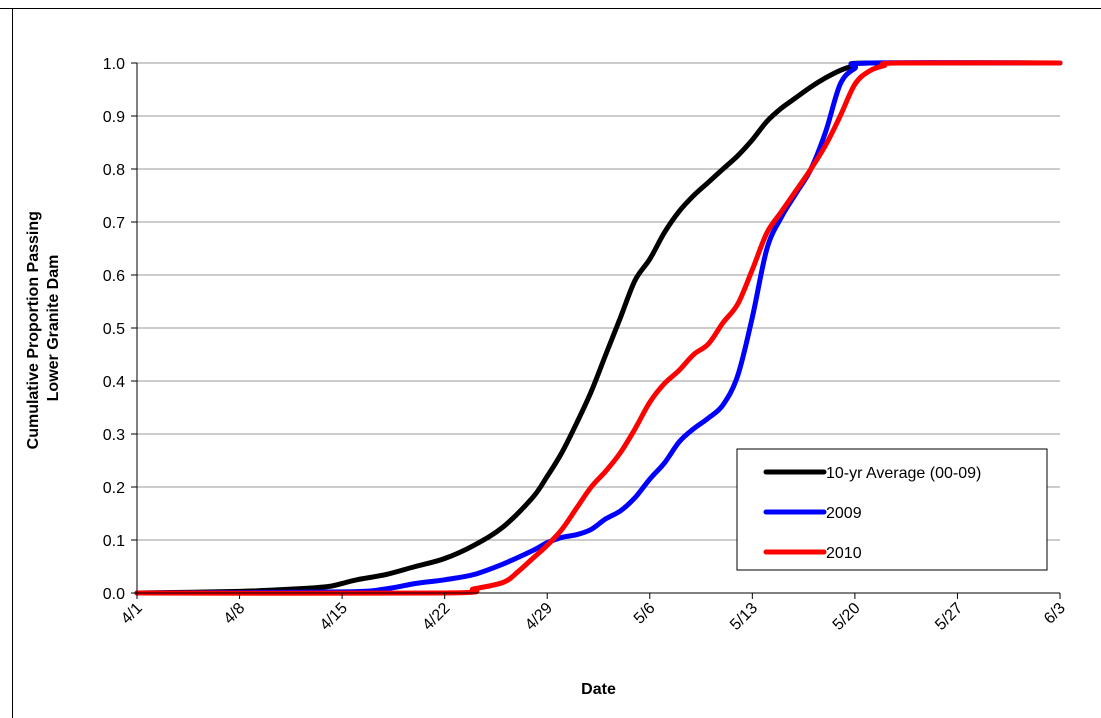  What do you see at coordinates (114, 117) in the screenshot?
I see `y-tick-label: 0.9` at bounding box center [114, 117].